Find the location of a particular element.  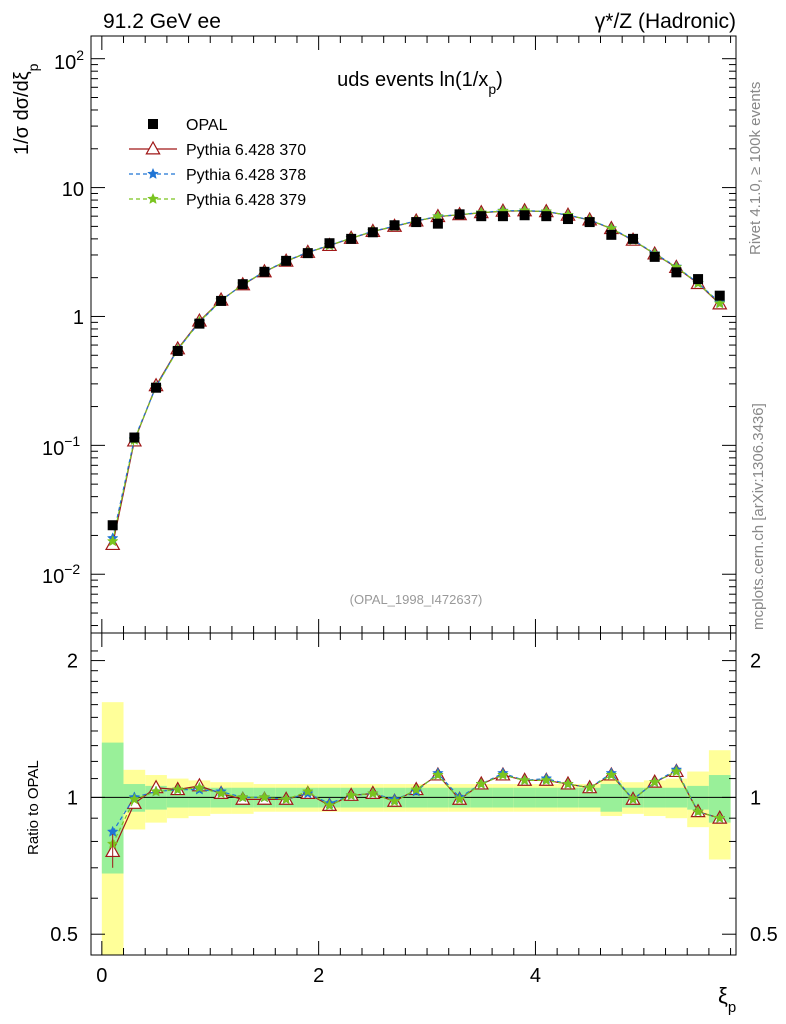

header-left-title: 91.2 GeV ee is located at coordinates (162, 21).